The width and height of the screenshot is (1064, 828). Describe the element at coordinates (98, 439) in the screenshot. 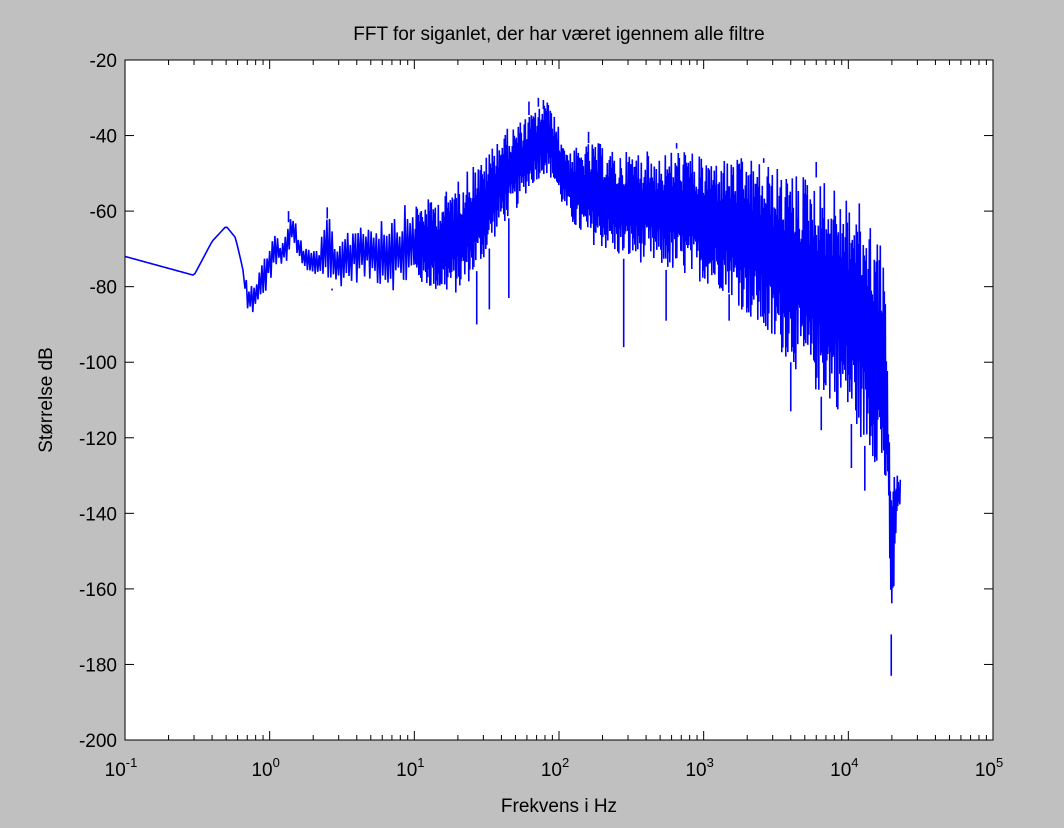

I see `y-tick-label: -120` at that location.